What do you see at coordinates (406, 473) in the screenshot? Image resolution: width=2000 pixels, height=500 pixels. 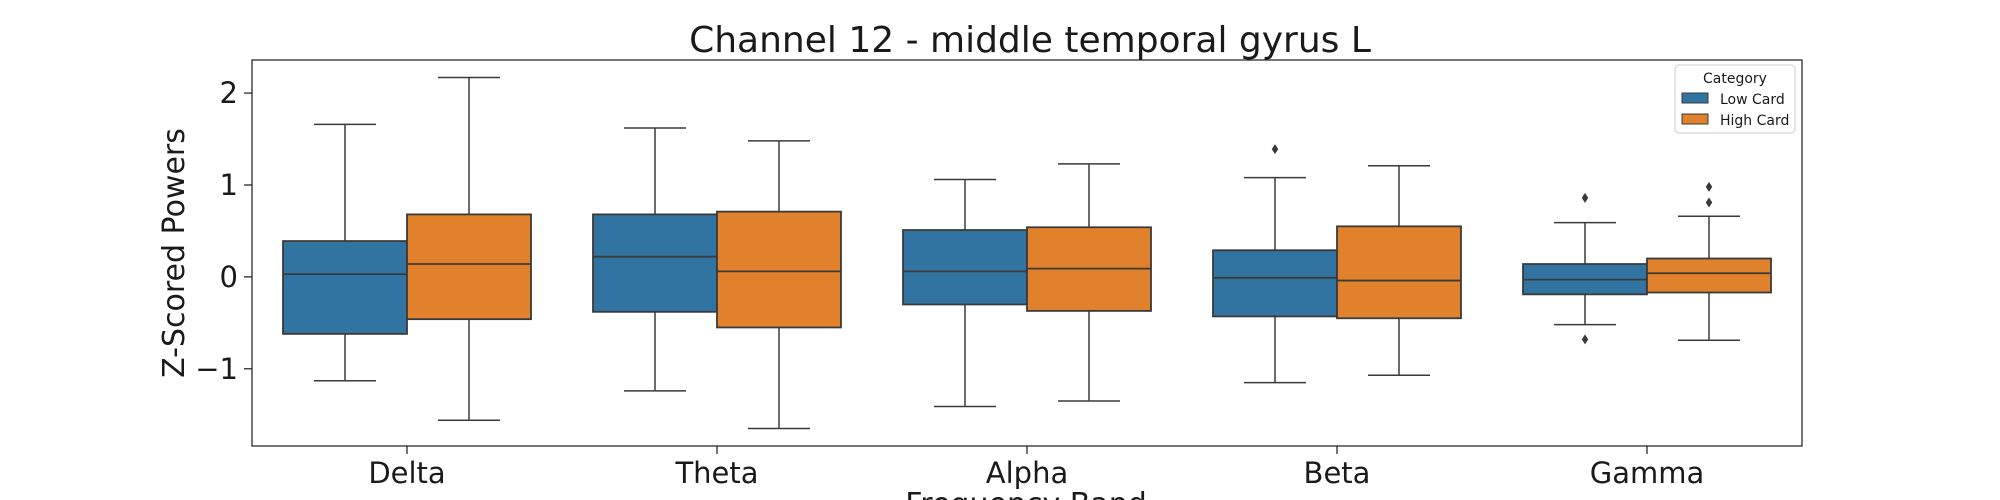 I see `x-tick-label: Delta` at bounding box center [406, 473].